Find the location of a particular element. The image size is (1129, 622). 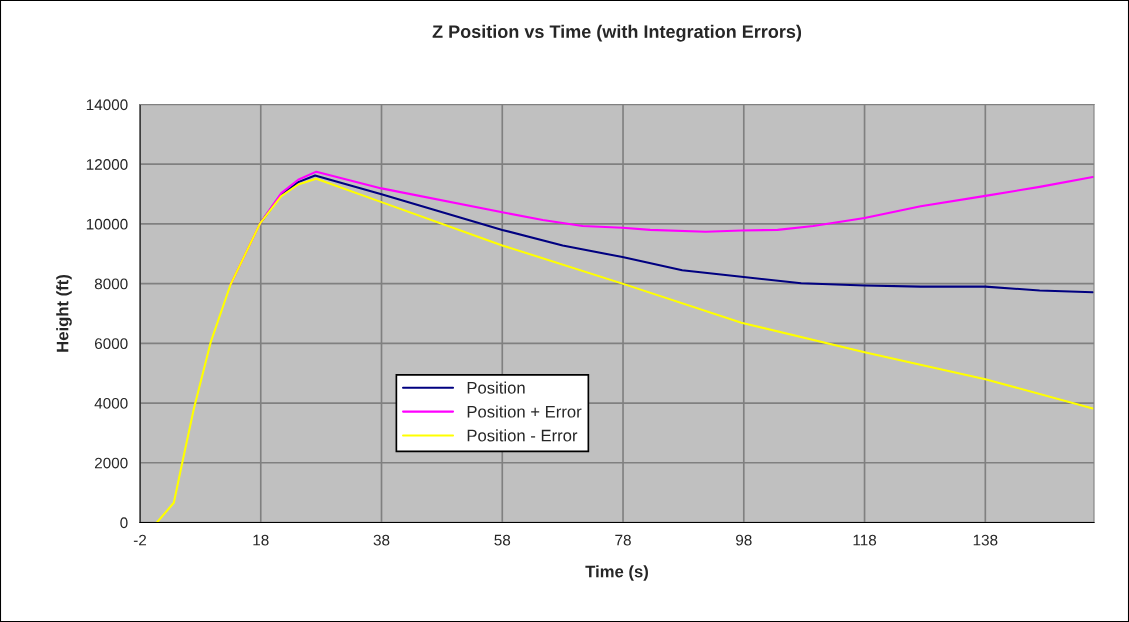

y-tick-label: 4000 is located at coordinates (111, 403).